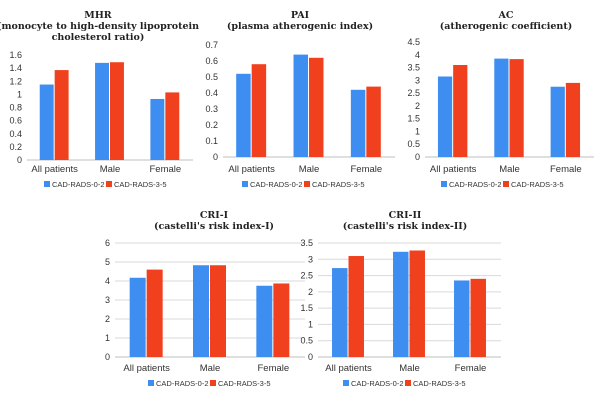 The width and height of the screenshot is (600, 410). I want to click on y-tick-label: 4.5, so click(413, 42).